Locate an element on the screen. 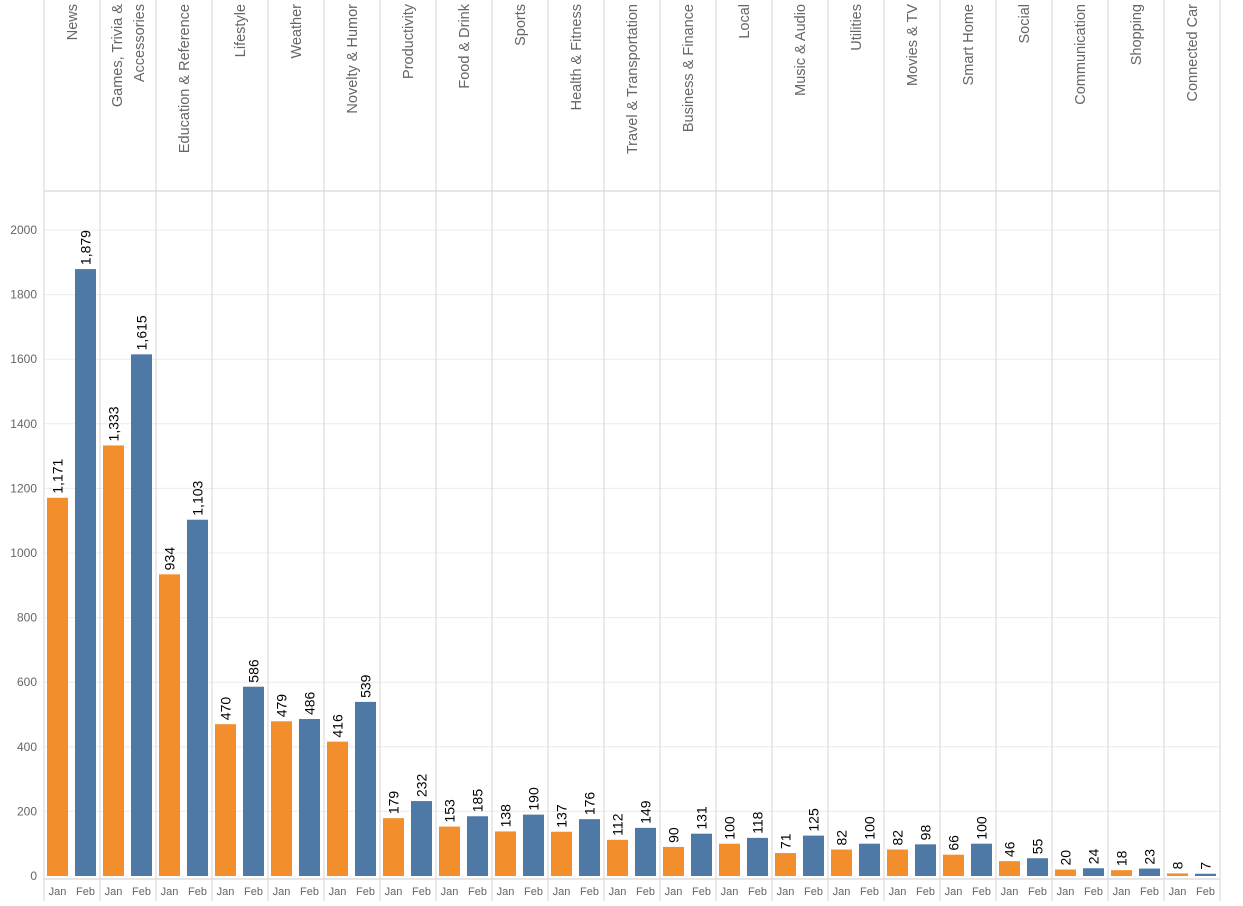 The width and height of the screenshot is (1243, 906). category-header: Music & Audio is located at coordinates (801, 50).